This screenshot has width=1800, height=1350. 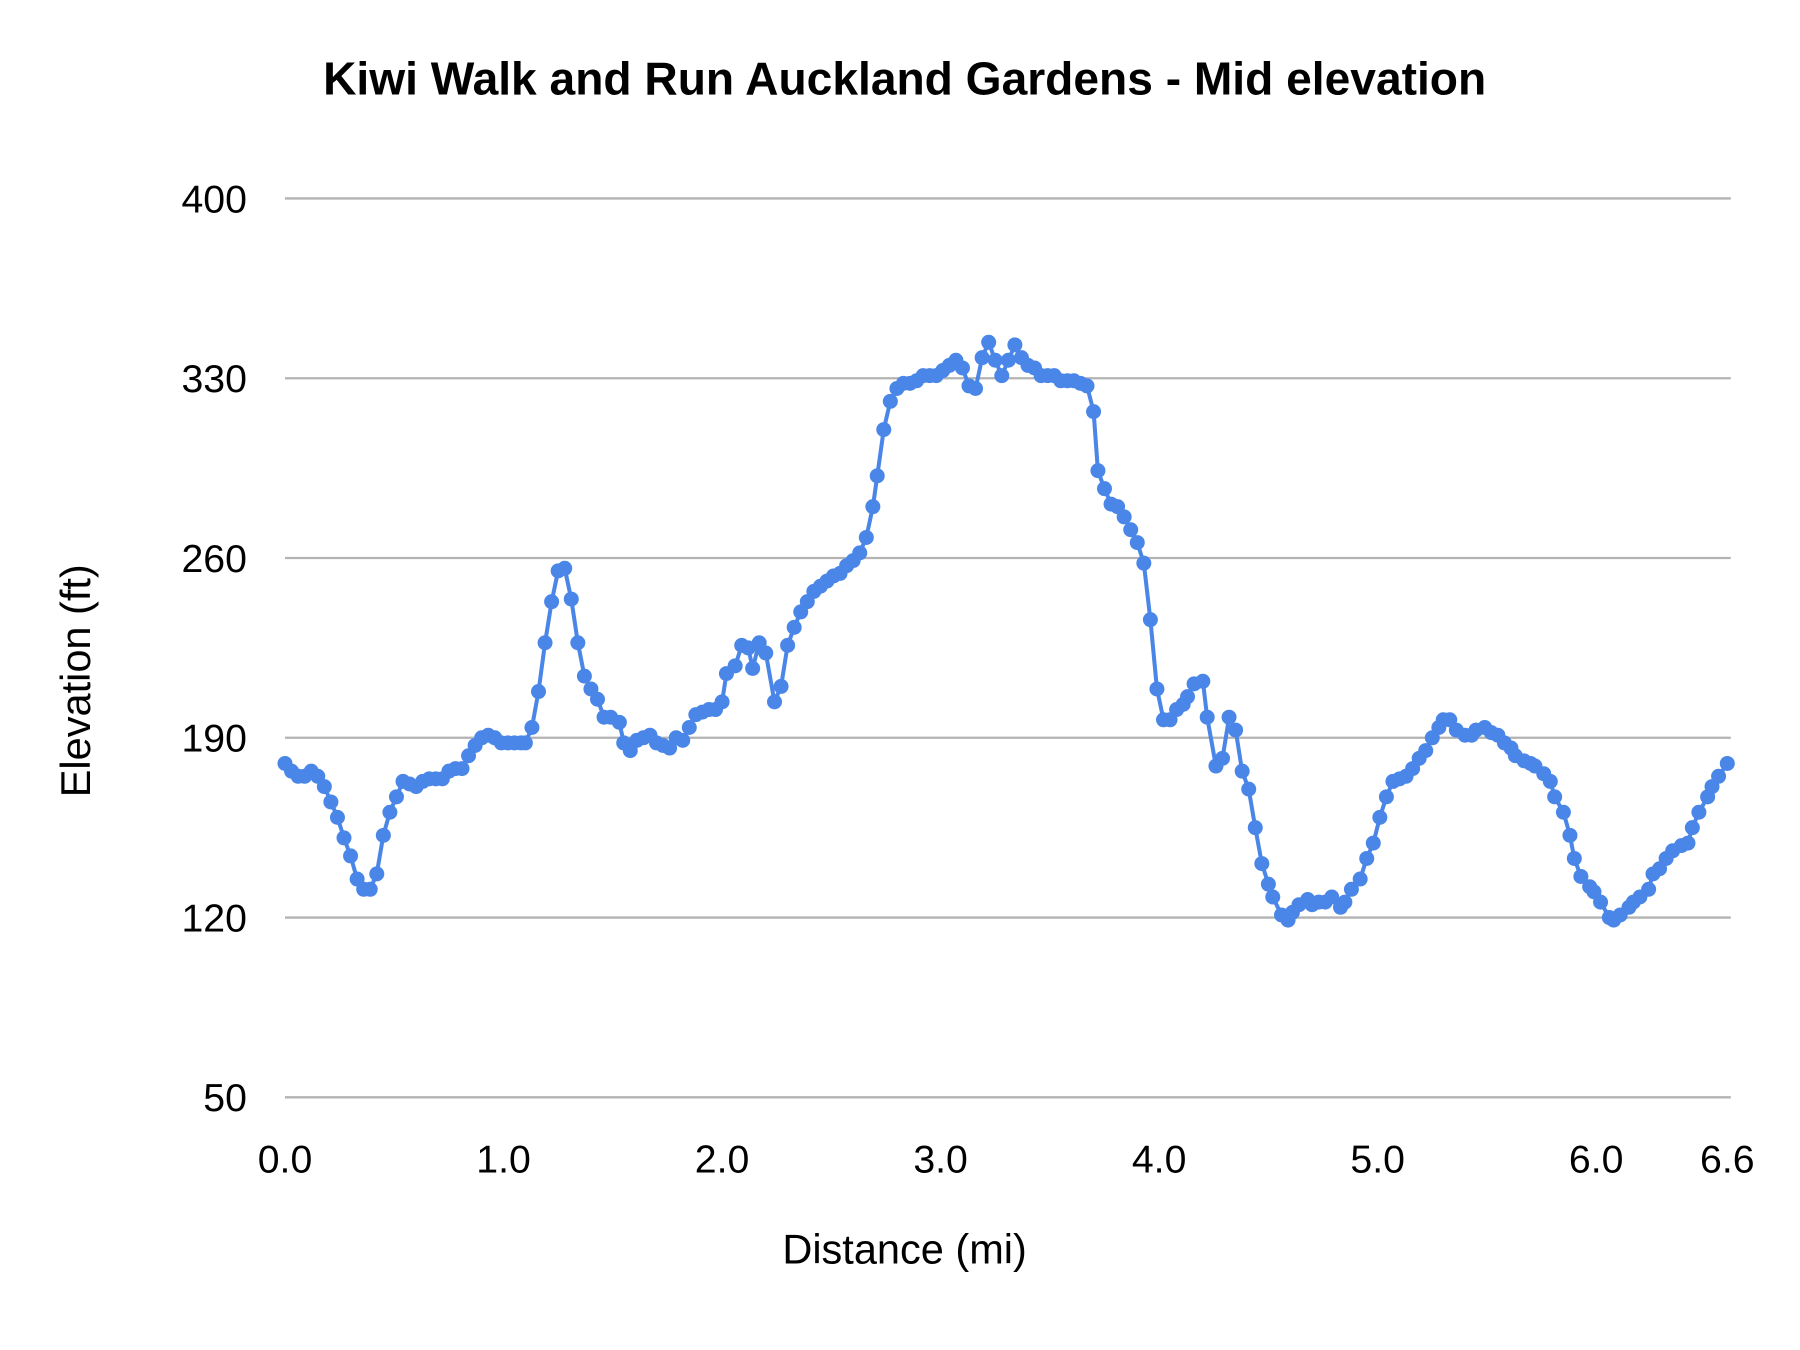 I want to click on y-tick-label: 260, so click(x=213, y=559).